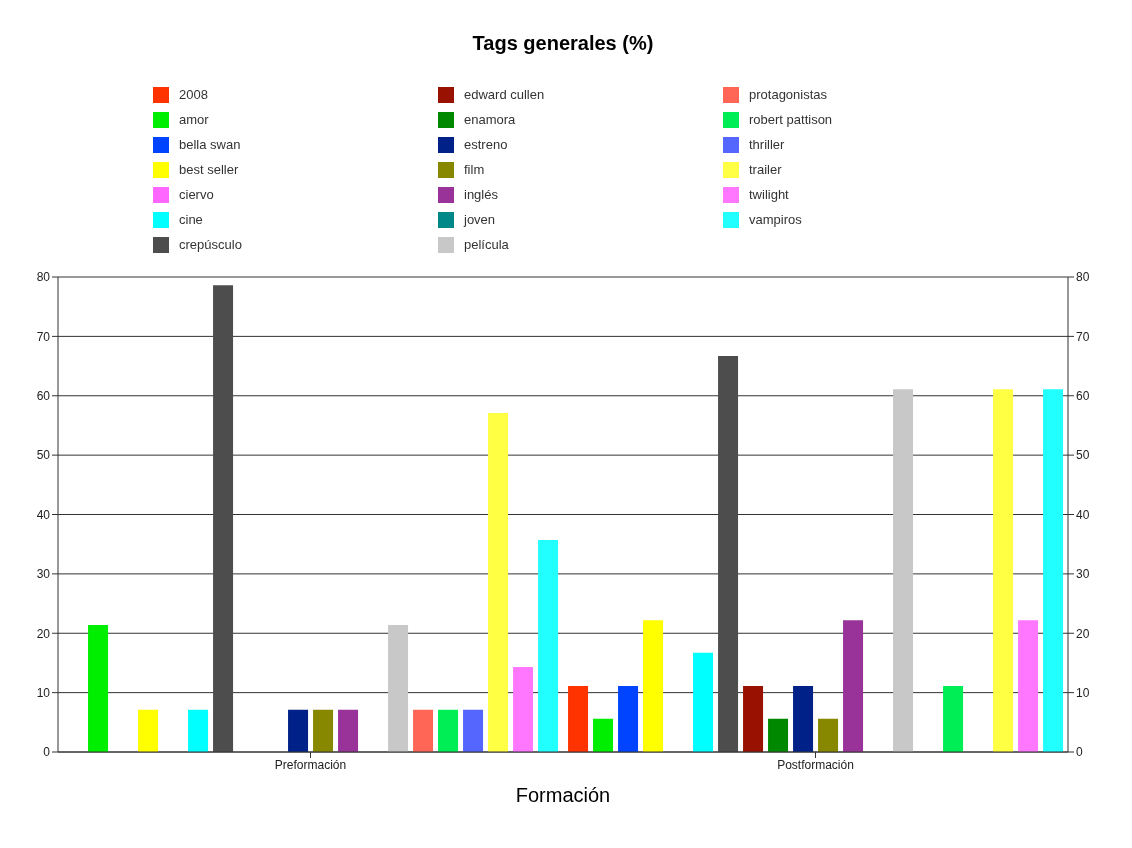 This screenshot has width=1132, height=848. Describe the element at coordinates (1079, 752) in the screenshot. I see `y2-tick-label: 0` at that location.